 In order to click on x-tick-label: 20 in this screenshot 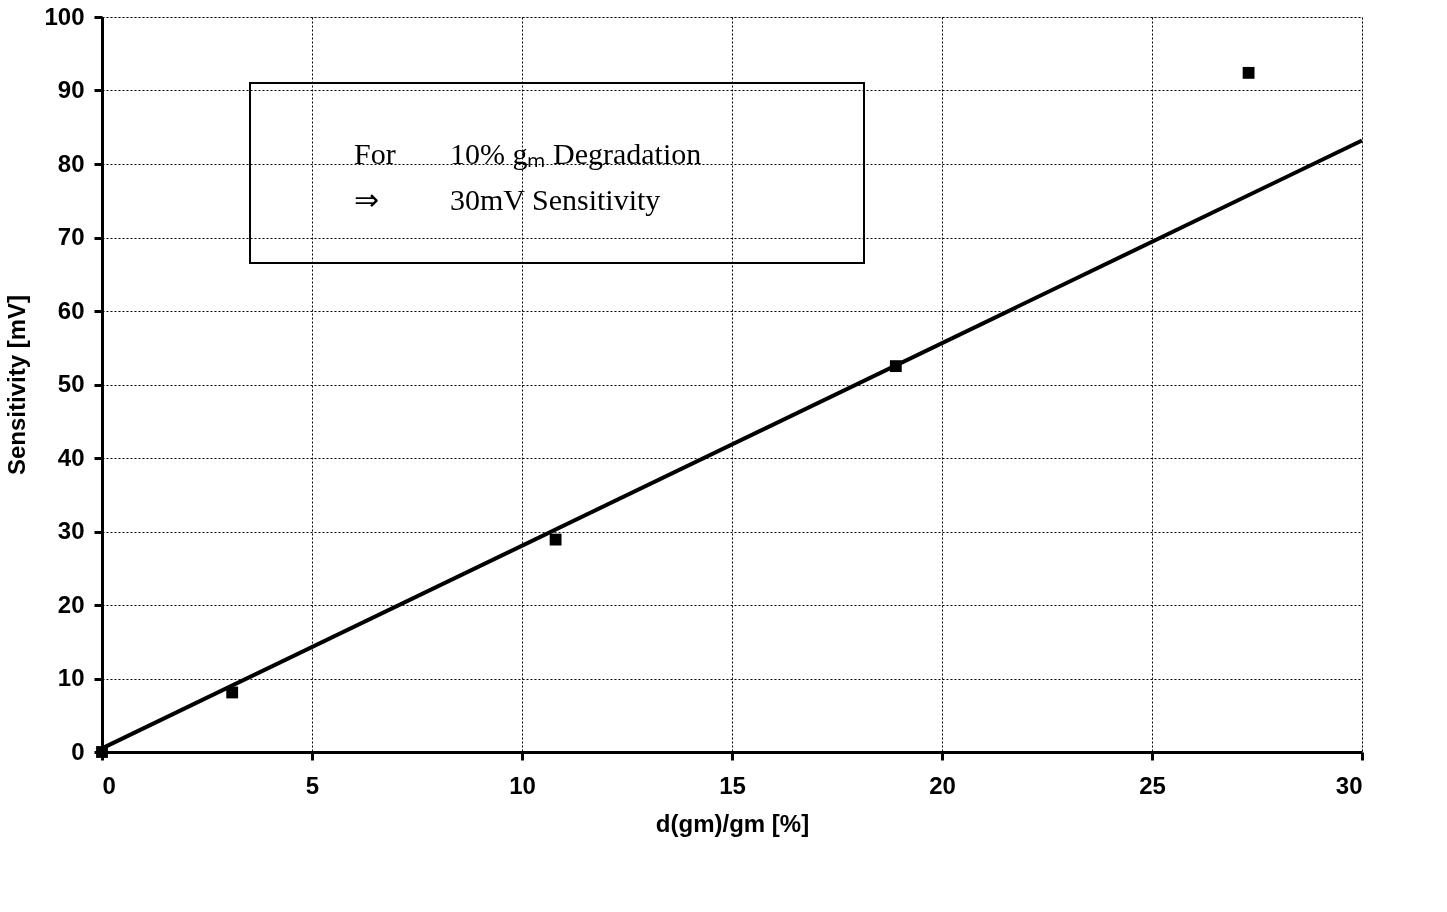, I will do `click(942, 785)`.